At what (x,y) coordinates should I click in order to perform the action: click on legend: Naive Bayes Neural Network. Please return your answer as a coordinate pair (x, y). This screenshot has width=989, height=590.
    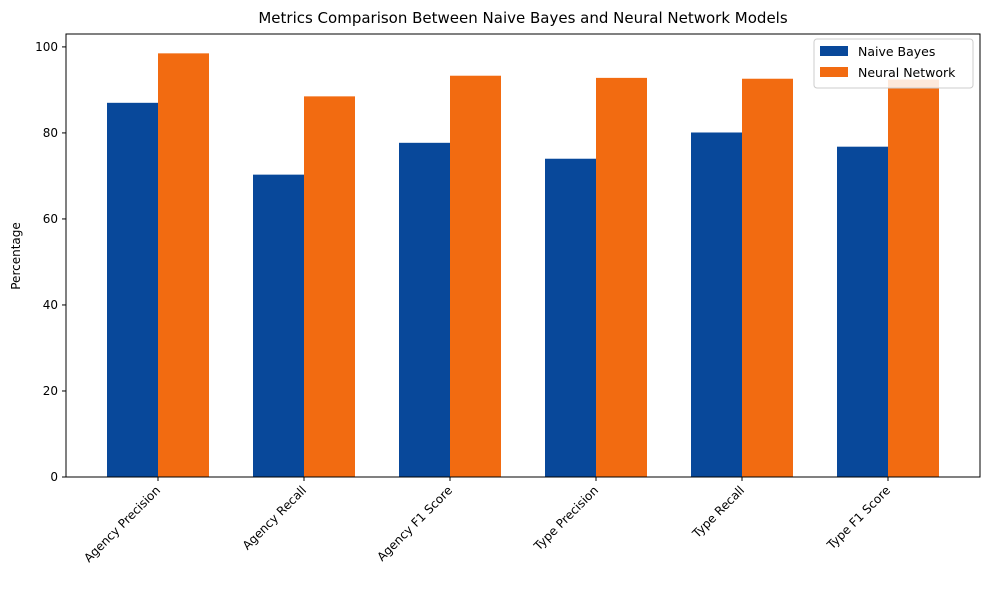
    Looking at the image, I should click on (893, 63).